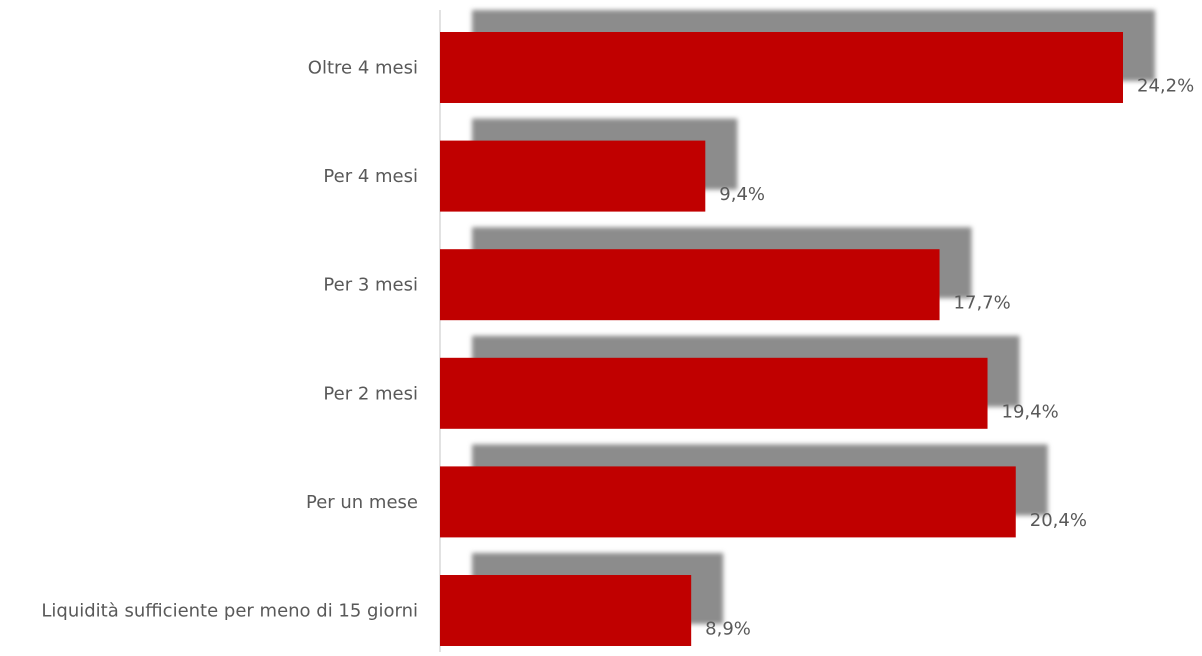  I want to click on bar-per-4-mesi, so click(573, 176).